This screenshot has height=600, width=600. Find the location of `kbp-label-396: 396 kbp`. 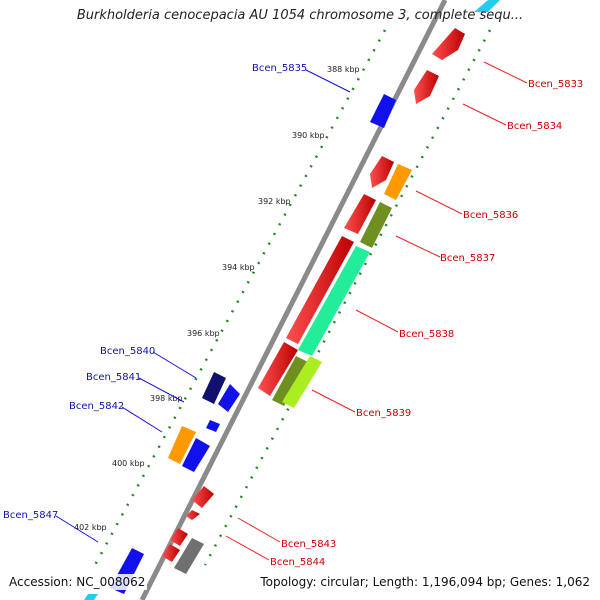

kbp-label-396: 396 kbp is located at coordinates (203, 333).